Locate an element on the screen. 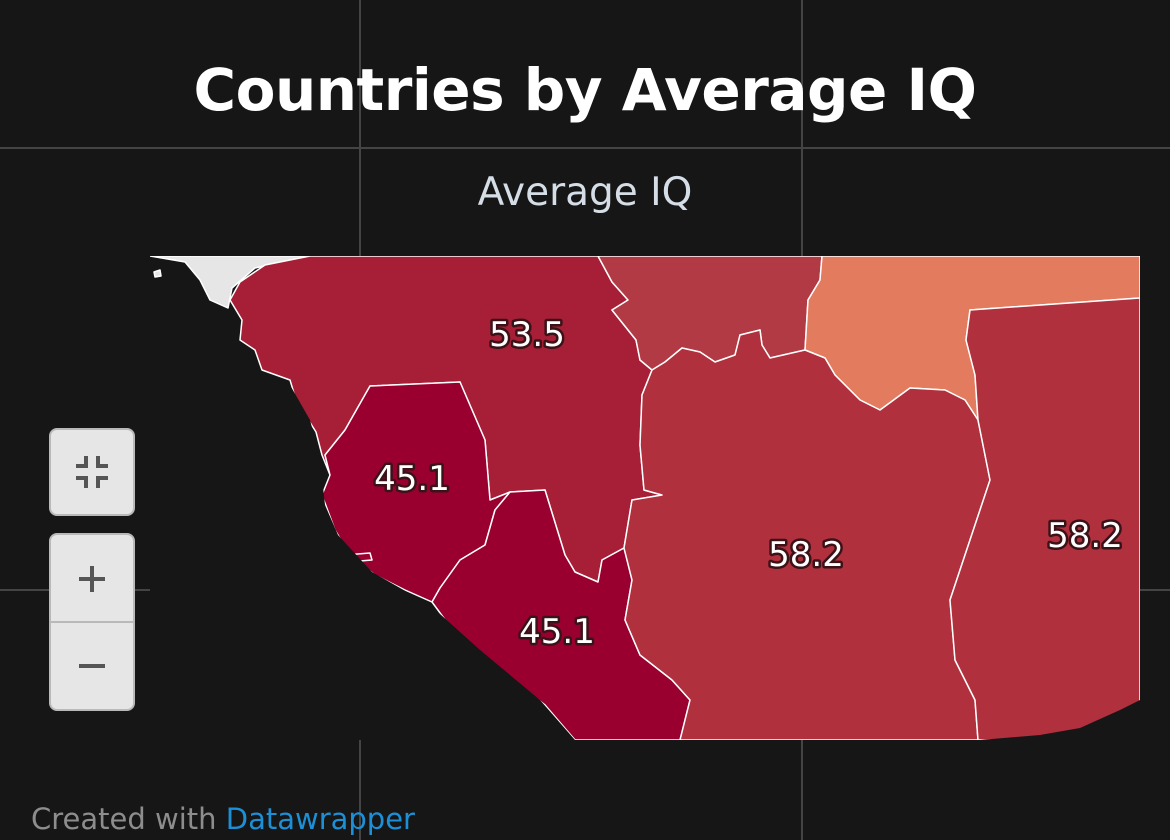  legend-title: Average IQ is located at coordinates (585, 192).